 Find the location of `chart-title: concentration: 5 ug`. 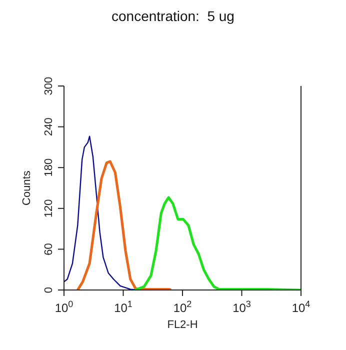

chart-title: concentration: 5 ug is located at coordinates (173, 17).